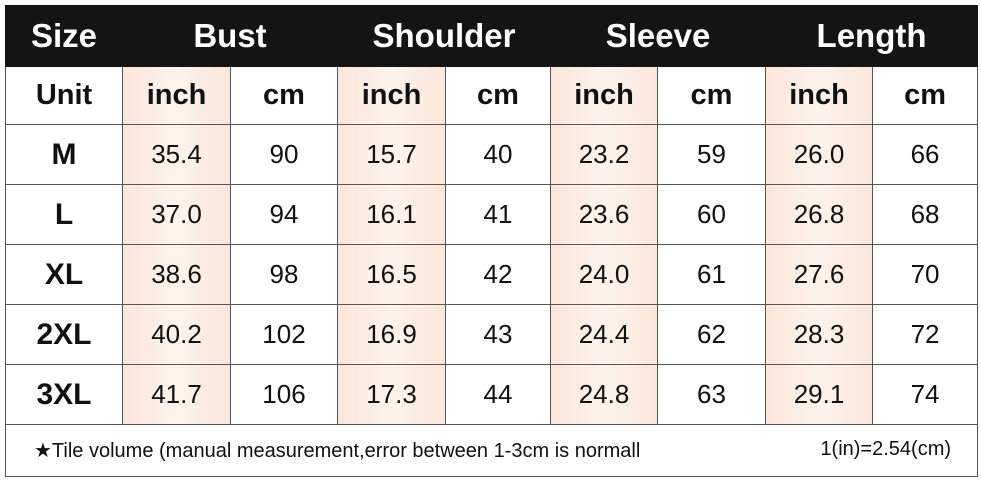 The image size is (981, 481). What do you see at coordinates (176, 394) in the screenshot?
I see `value-cell: 41.7` at bounding box center [176, 394].